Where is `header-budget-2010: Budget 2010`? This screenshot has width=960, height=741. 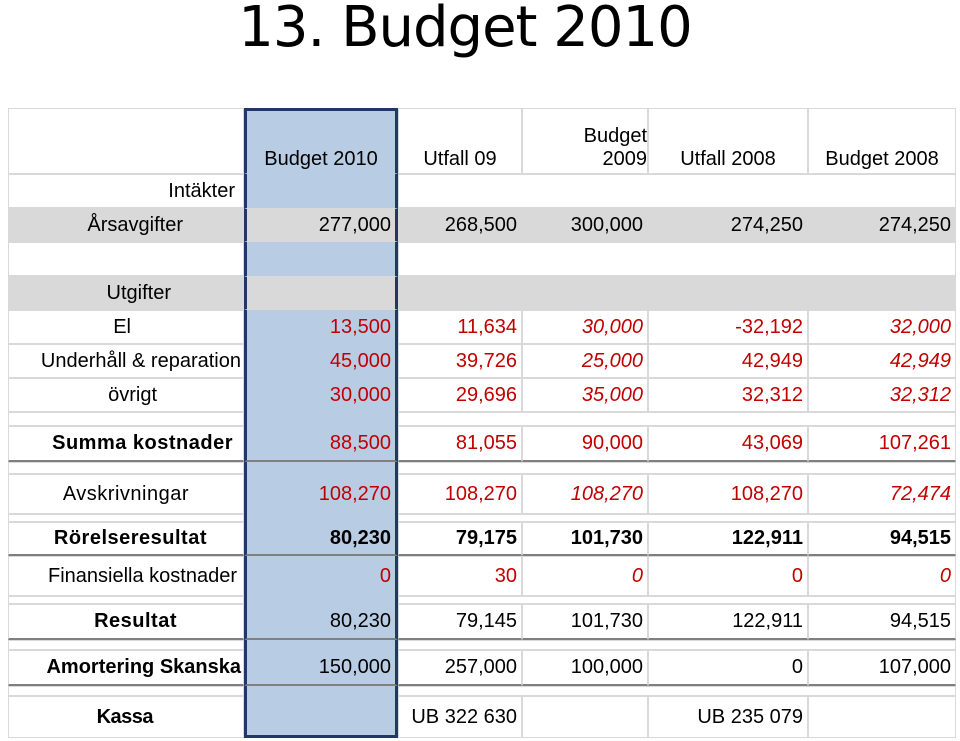 header-budget-2010: Budget 2010 is located at coordinates (321, 141).